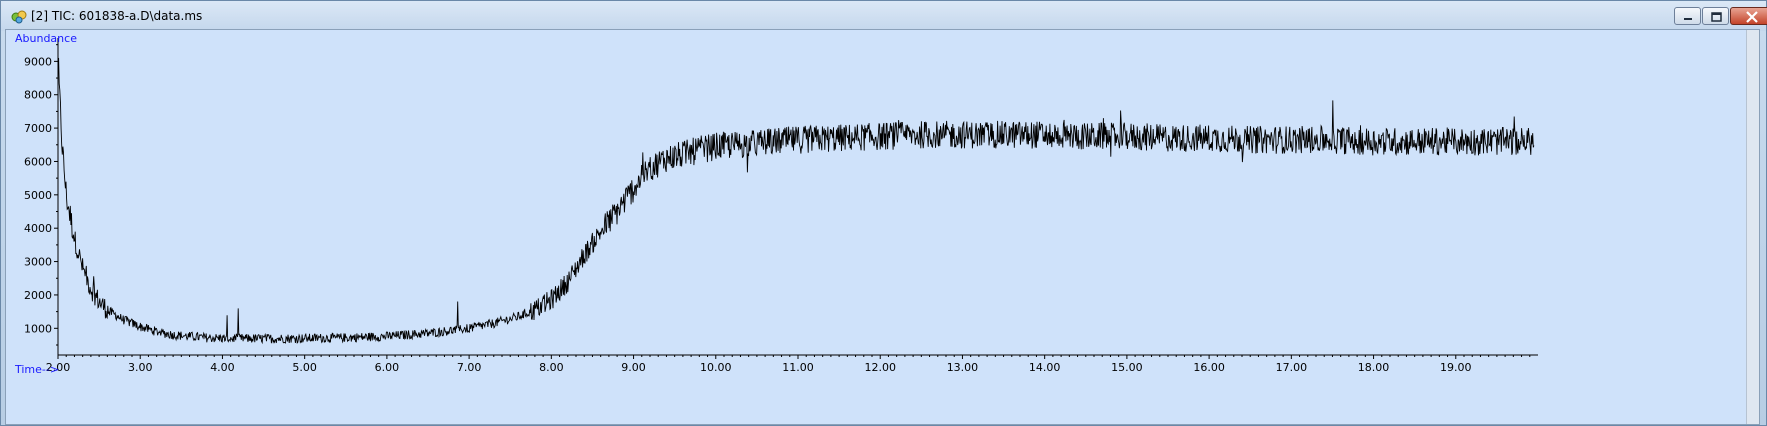 The image size is (1767, 426). Describe the element at coordinates (387, 367) in the screenshot. I see `x-tick-label: 6.00` at that location.